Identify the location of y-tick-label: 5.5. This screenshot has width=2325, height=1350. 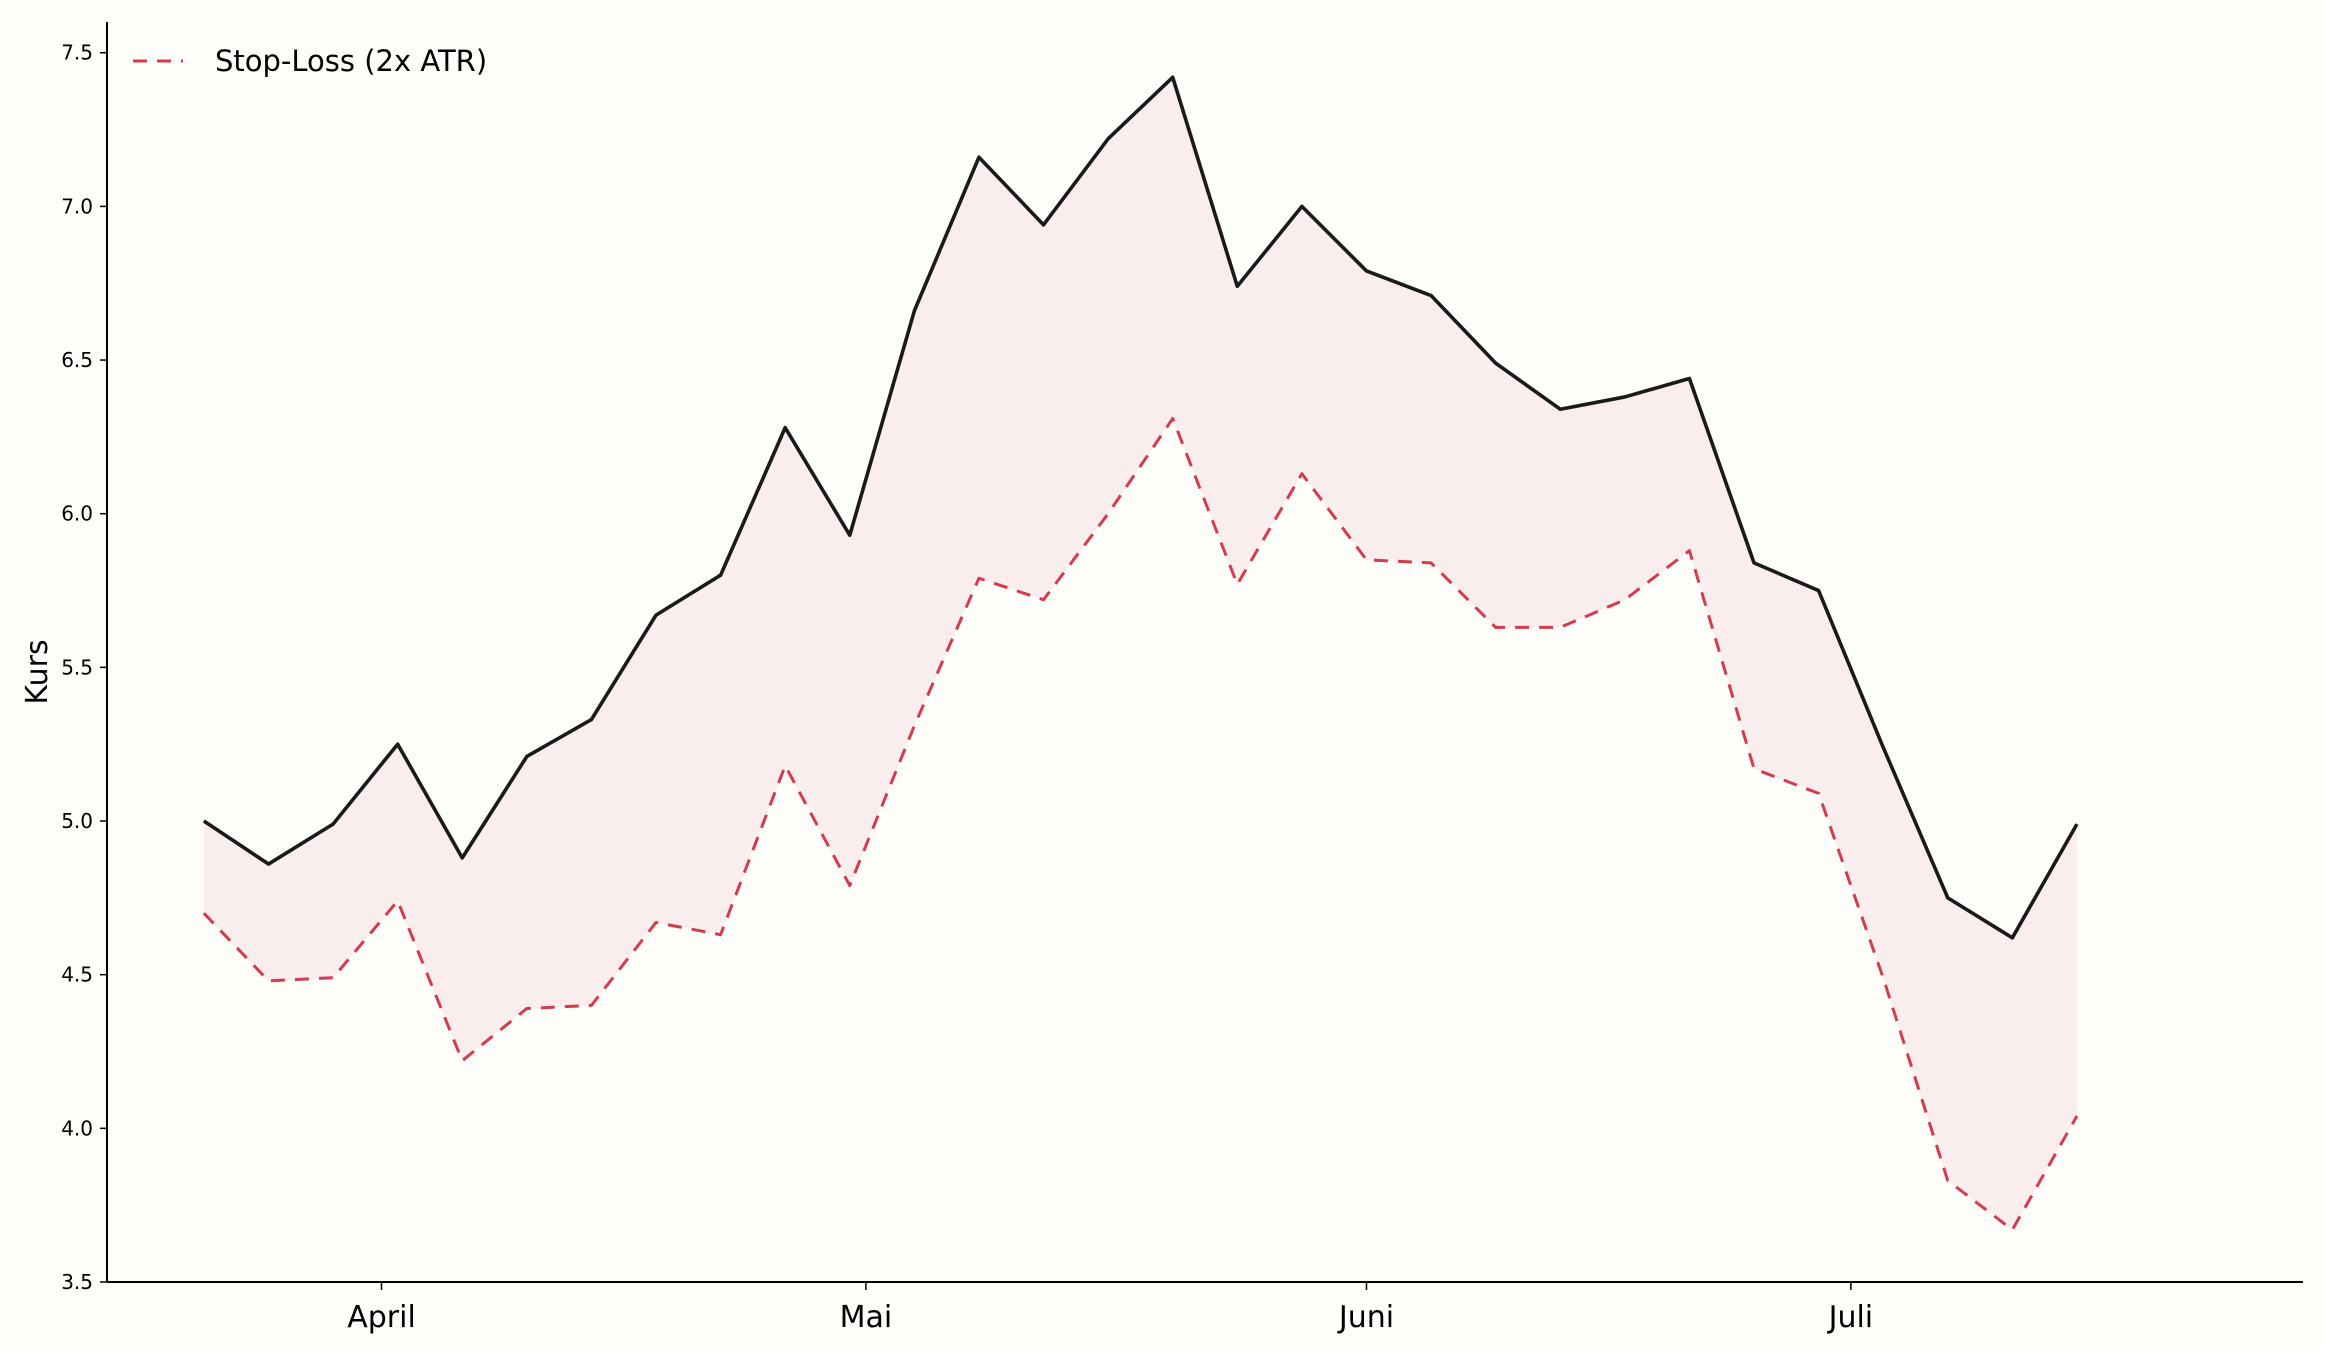
(77, 667).